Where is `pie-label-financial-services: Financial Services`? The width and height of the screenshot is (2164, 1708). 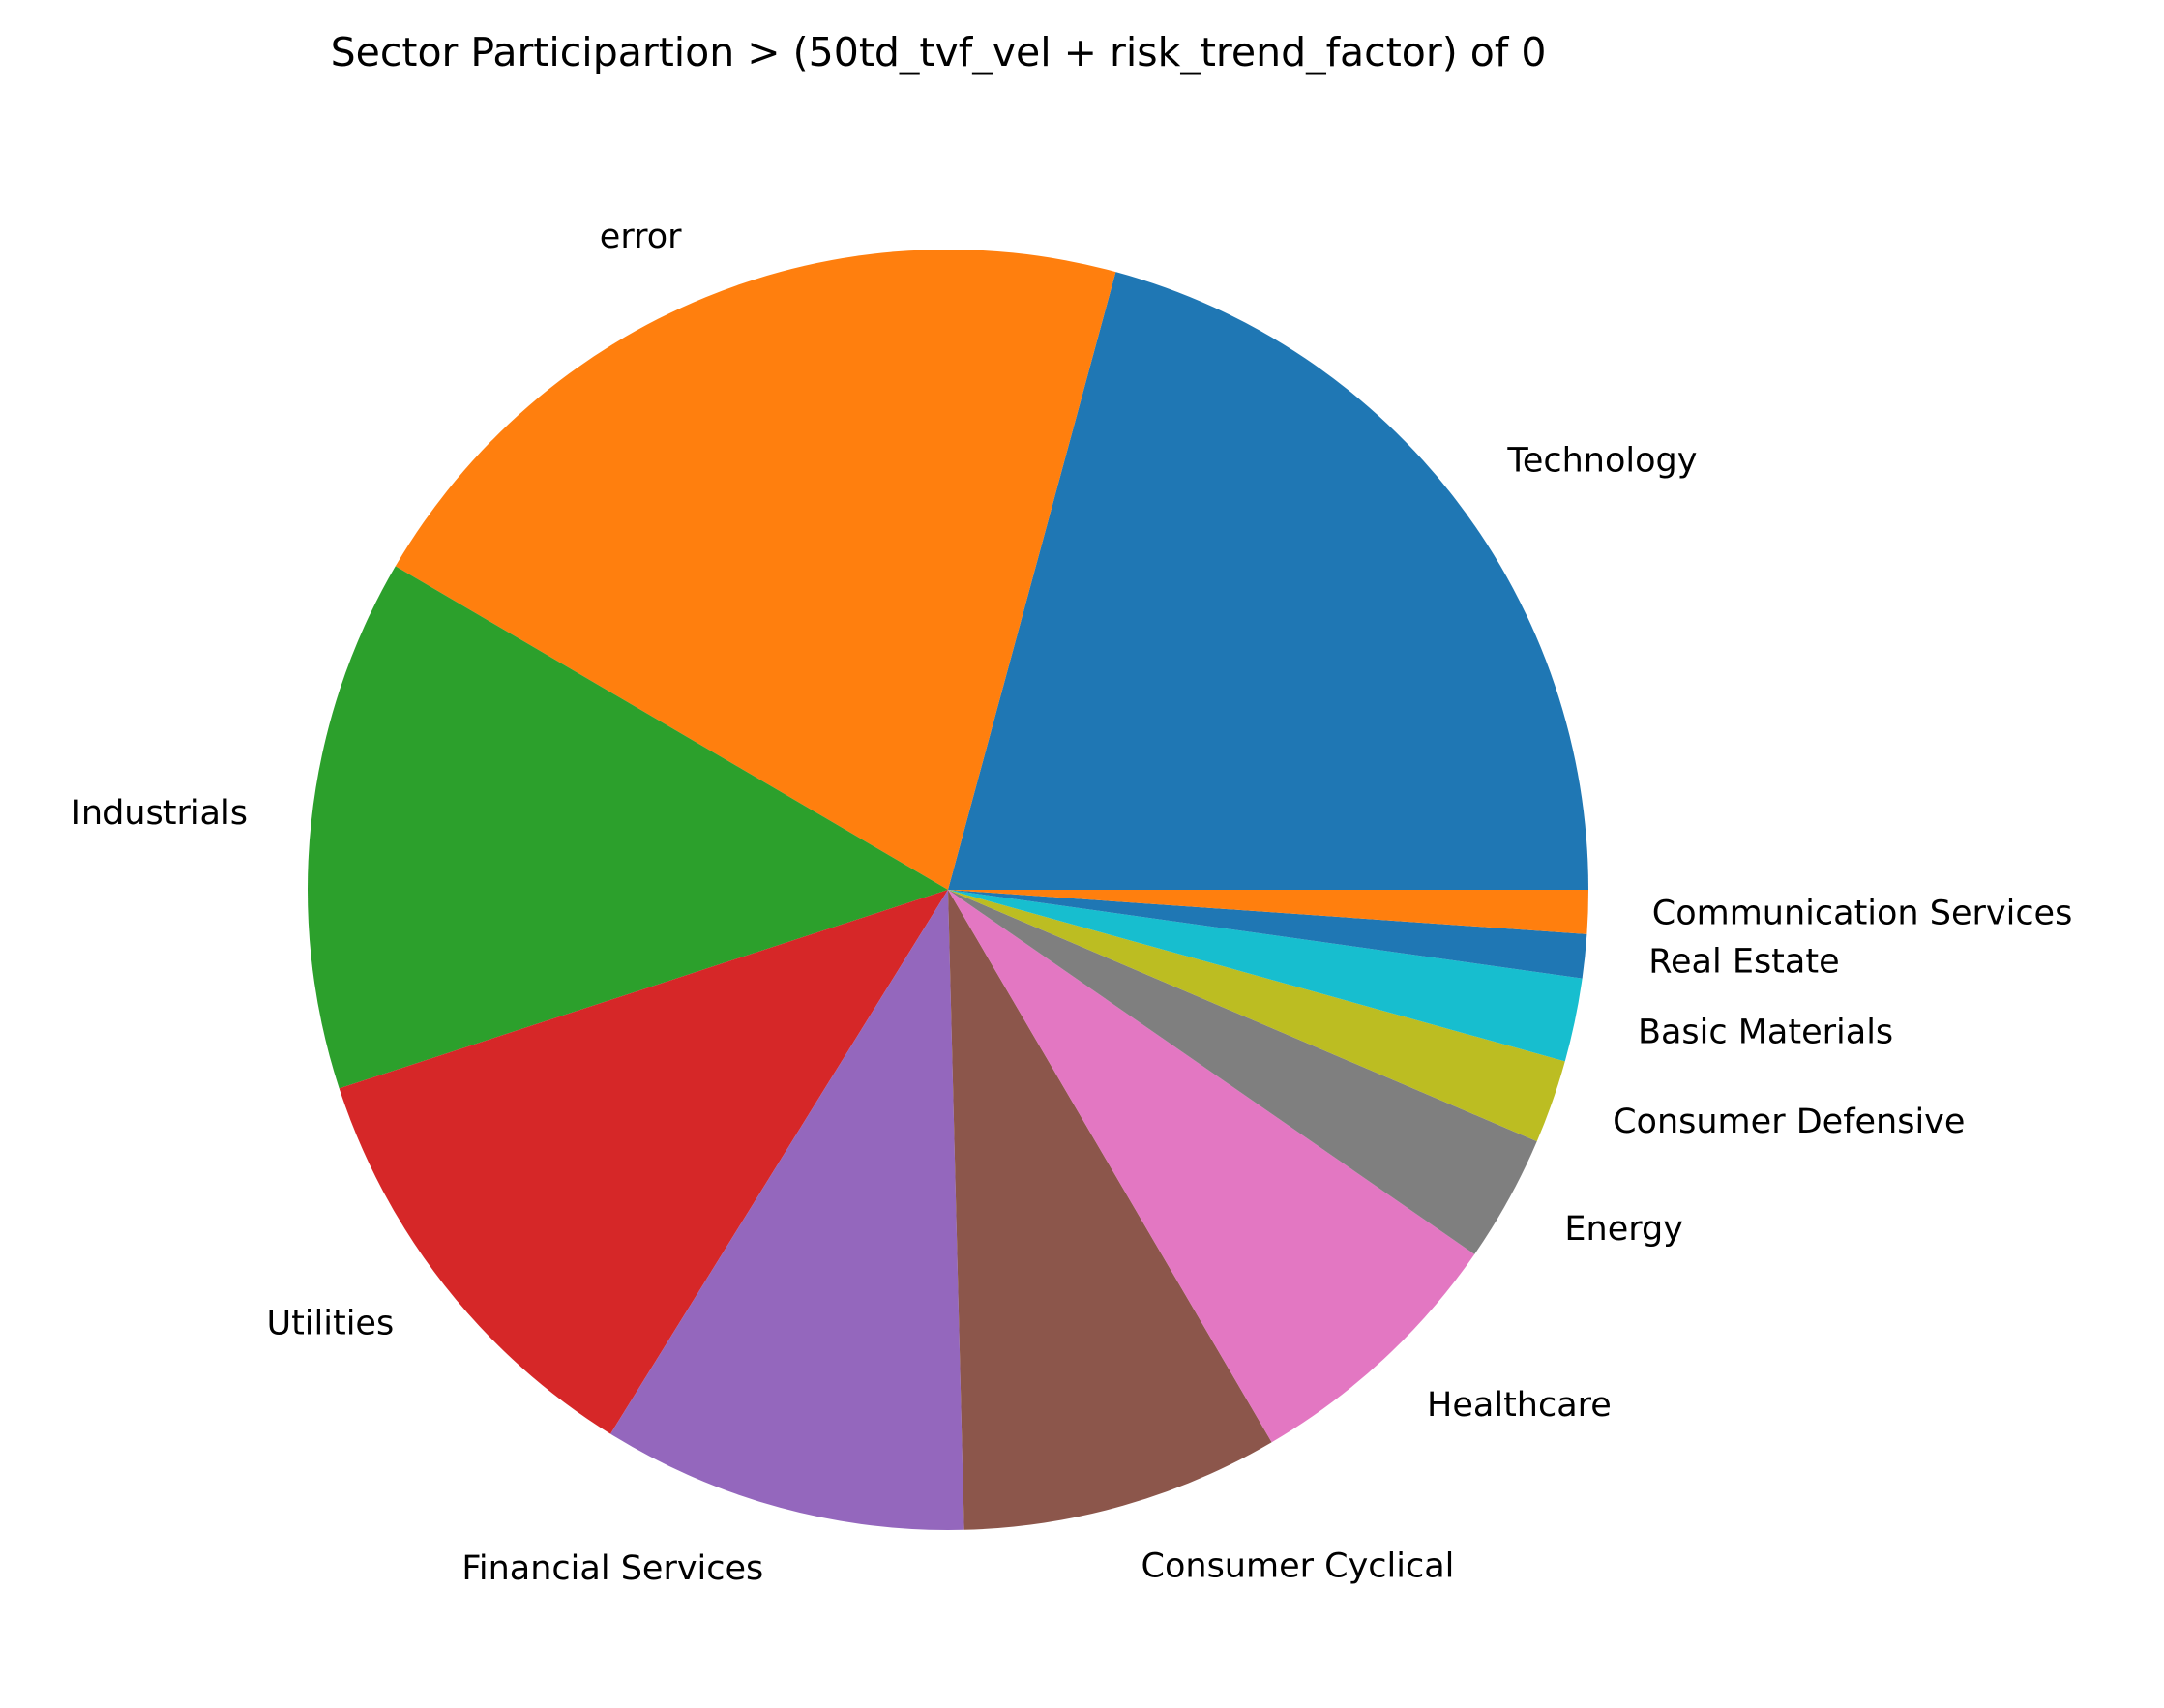
pie-label-financial-services: Financial Services is located at coordinates (612, 1568).